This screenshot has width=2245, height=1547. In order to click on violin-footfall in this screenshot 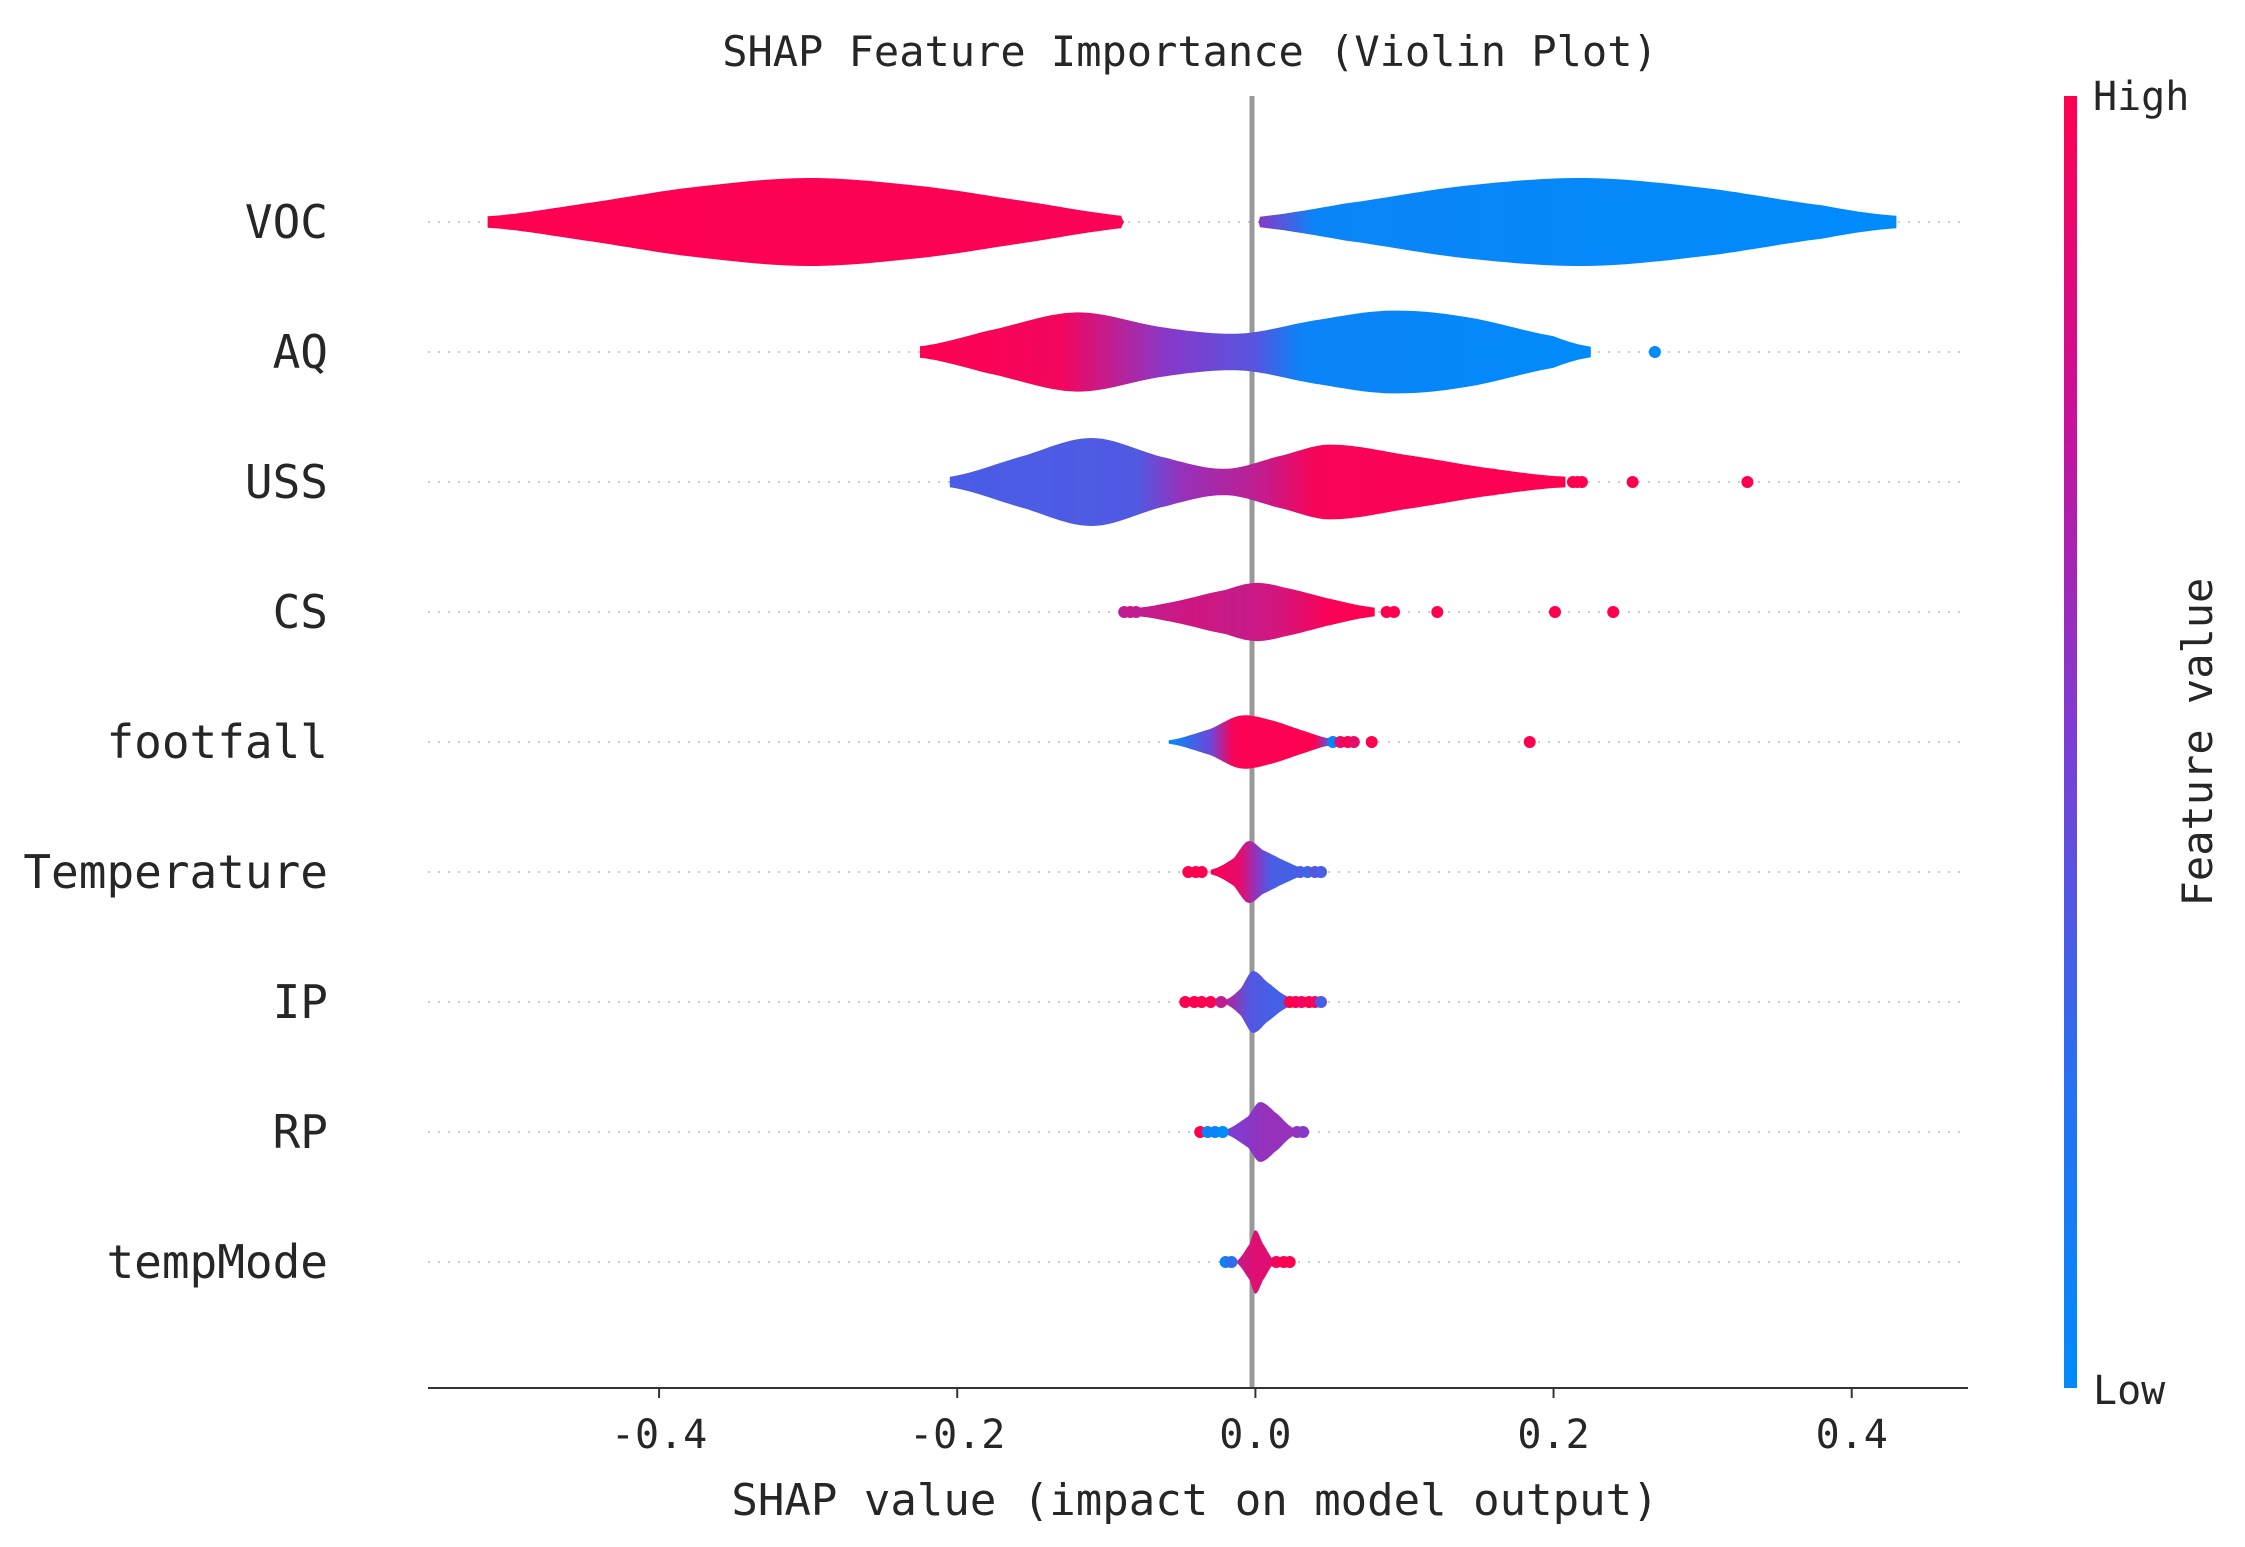, I will do `click(1249, 742)`.